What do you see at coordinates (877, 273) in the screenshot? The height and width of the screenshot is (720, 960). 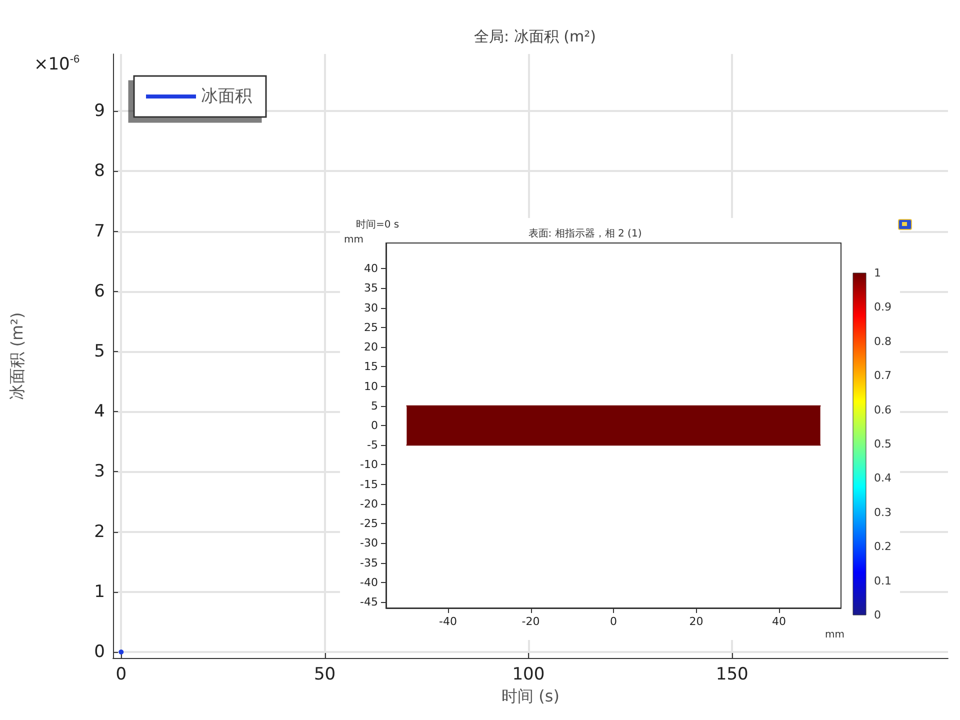 I see `color-bar-label: 1` at bounding box center [877, 273].